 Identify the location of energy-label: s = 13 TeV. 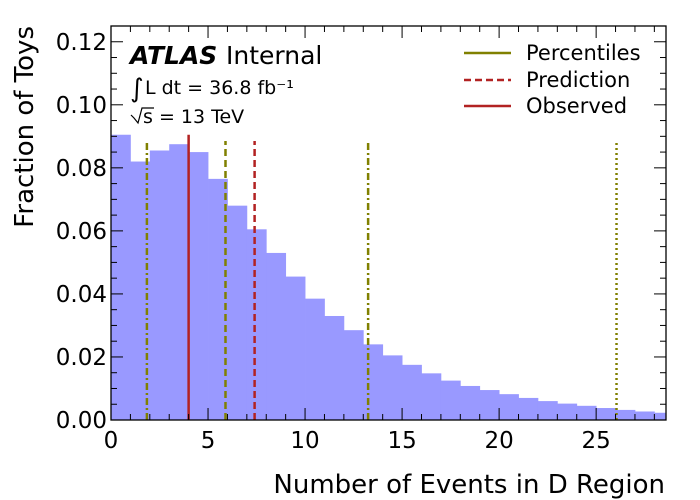
(193, 117).